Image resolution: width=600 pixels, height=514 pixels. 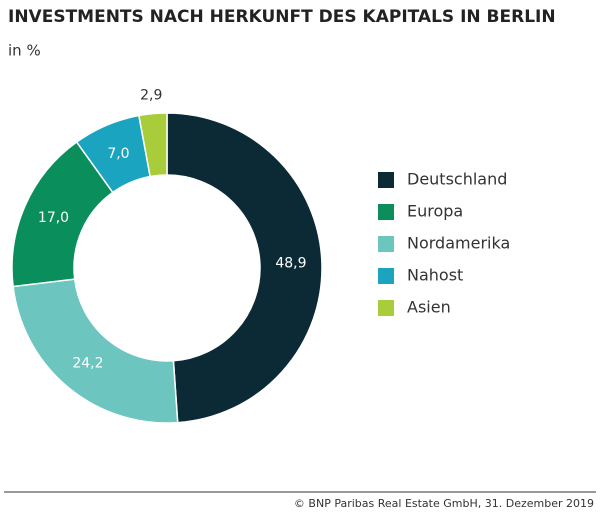 What do you see at coordinates (87, 364) in the screenshot?
I see `data-label: 24,2` at bounding box center [87, 364].